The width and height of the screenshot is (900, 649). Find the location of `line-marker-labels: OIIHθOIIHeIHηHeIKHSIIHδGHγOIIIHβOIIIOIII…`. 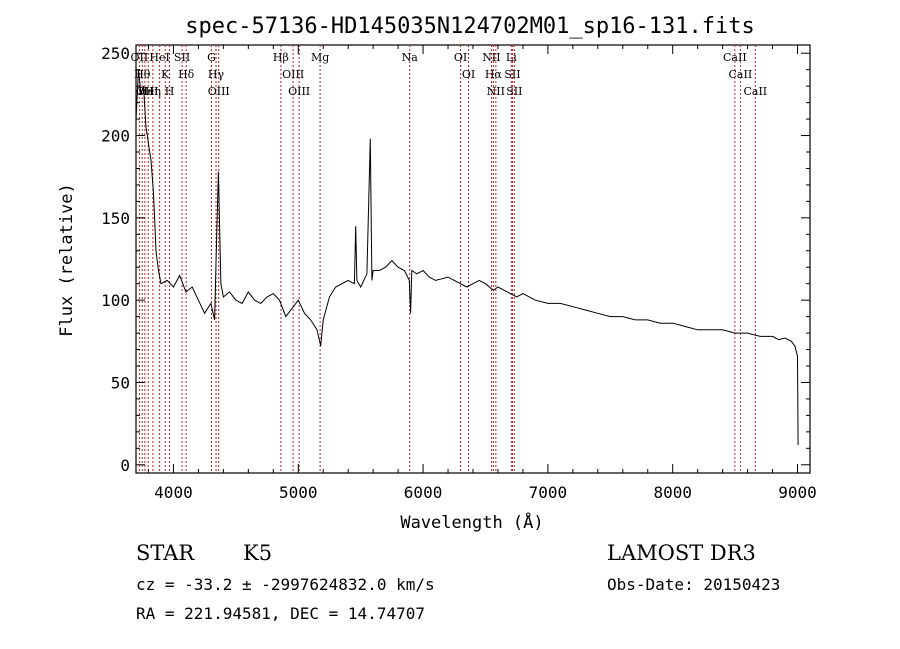

line-marker-labels: OIIHθOIIHeIHηHeIKHSIIHδGHγOIIIHβOIIIOIII… is located at coordinates (449, 74).